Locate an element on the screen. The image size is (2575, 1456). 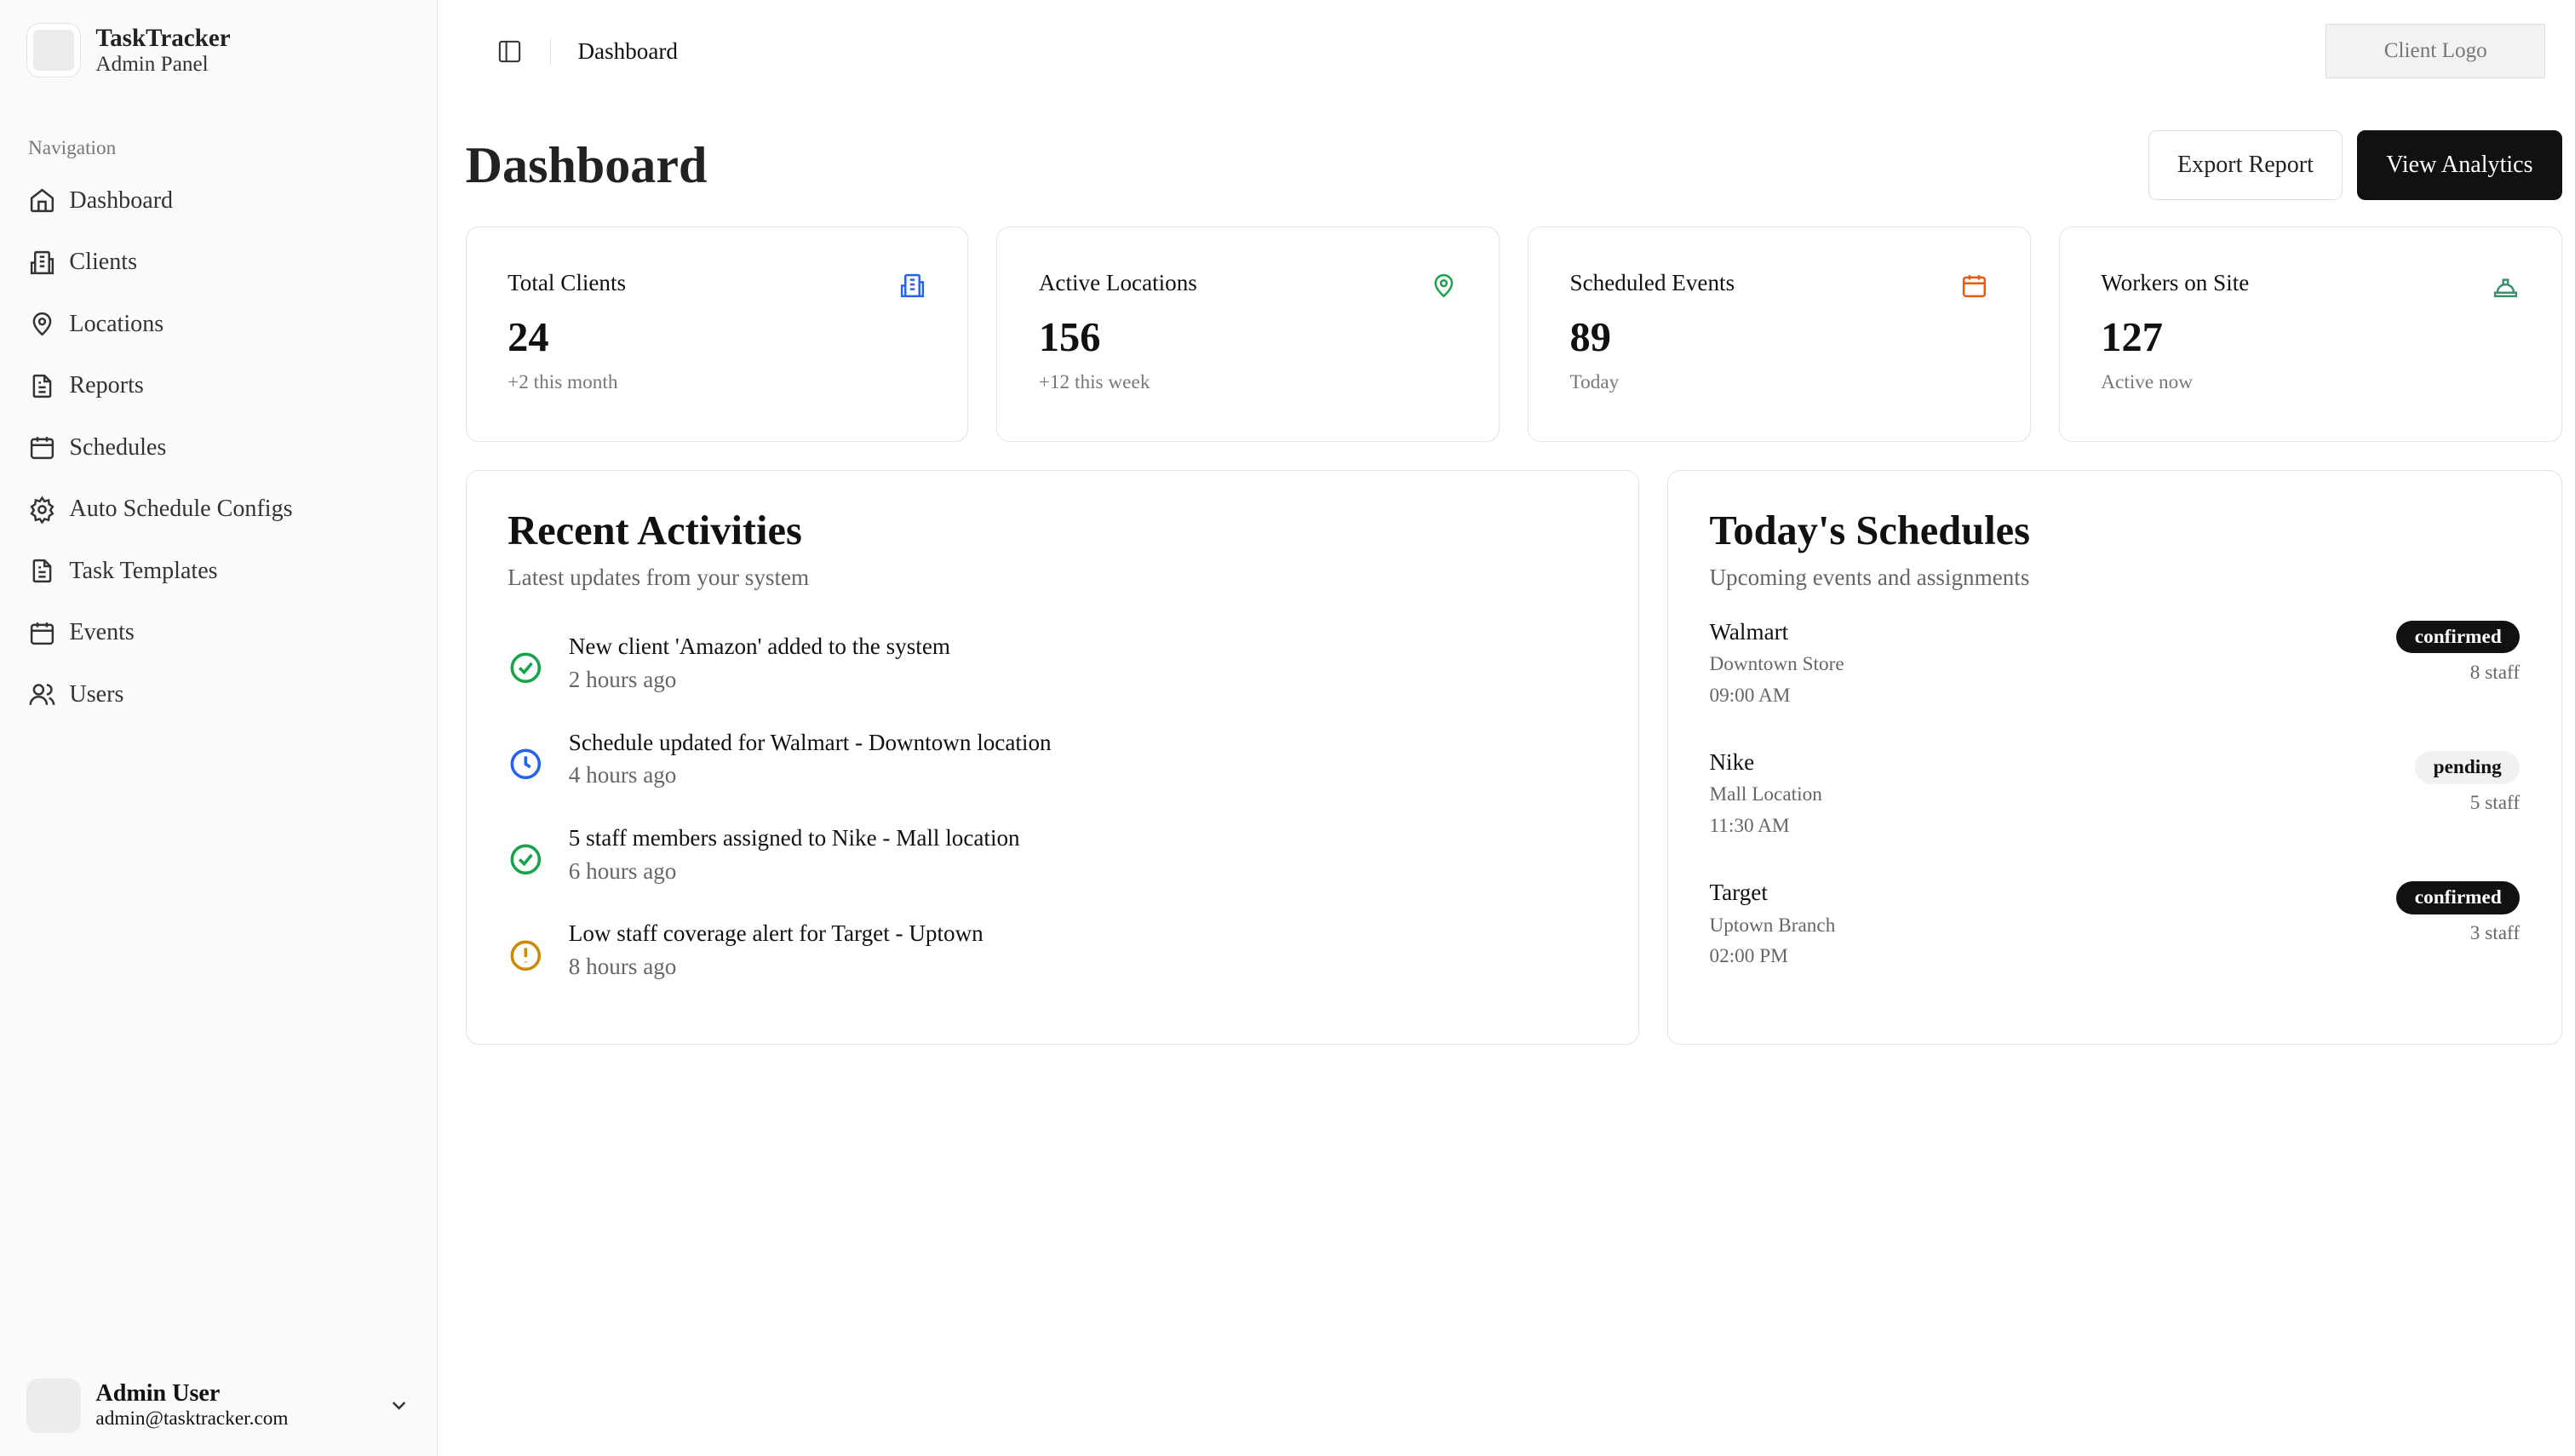
sidebar-item-auto-schedule-configs: Auto Schedule Configs is located at coordinates (218, 509).